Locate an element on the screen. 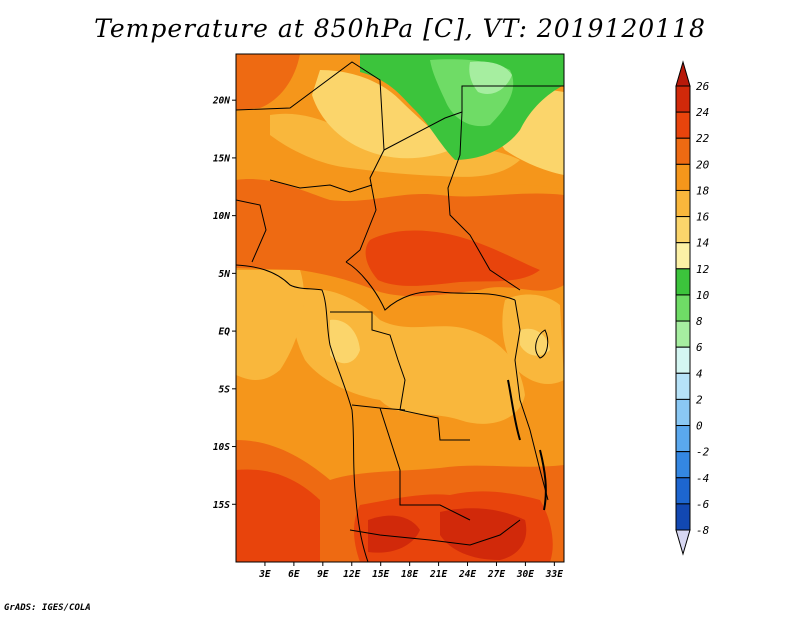 The width and height of the screenshot is (800, 618). field-region-26-a is located at coordinates (394, 534).